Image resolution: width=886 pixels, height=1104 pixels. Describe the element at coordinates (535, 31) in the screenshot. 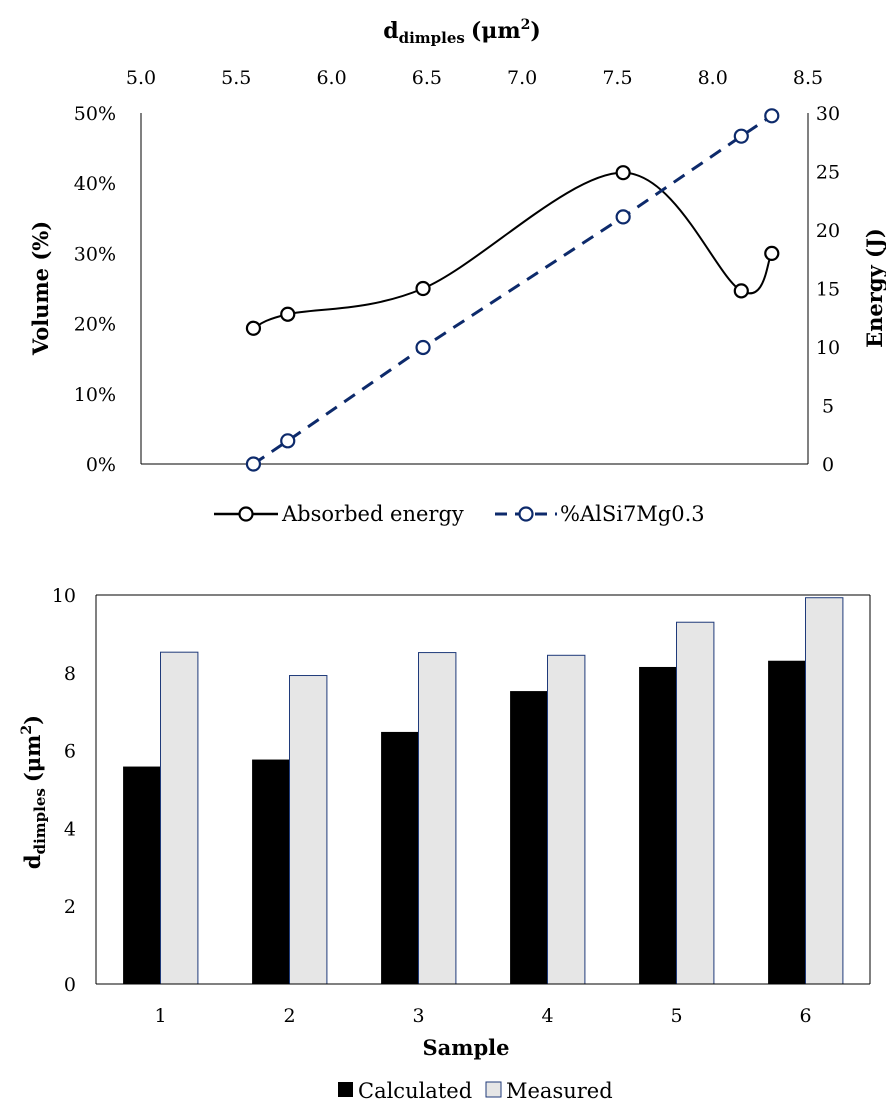

I see `top-axis-title-close: )` at that location.